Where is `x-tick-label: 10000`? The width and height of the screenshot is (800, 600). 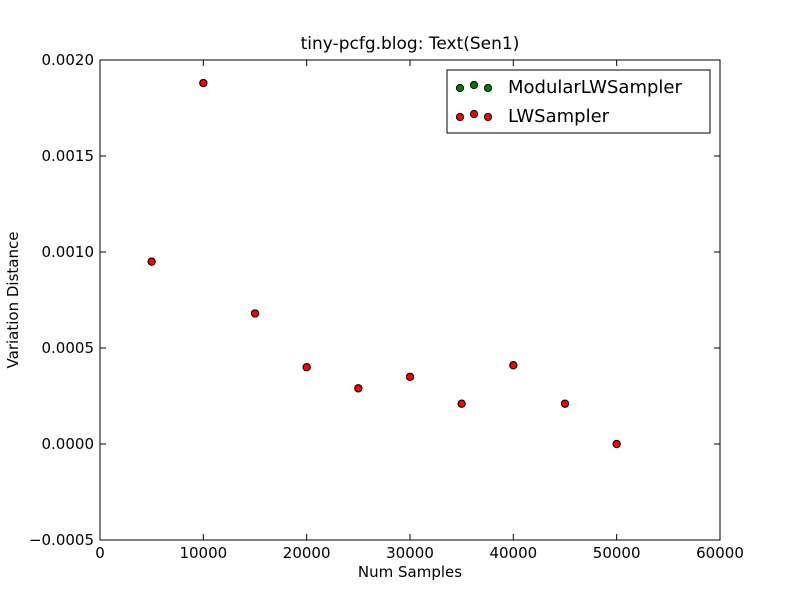
x-tick-label: 10000 is located at coordinates (203, 553).